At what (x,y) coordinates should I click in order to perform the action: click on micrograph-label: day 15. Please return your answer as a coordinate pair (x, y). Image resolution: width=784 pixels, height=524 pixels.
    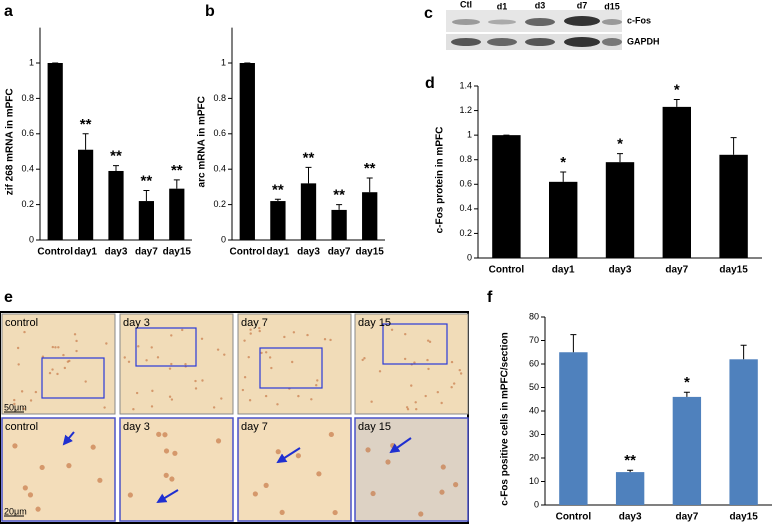
    Looking at the image, I should click on (374, 323).